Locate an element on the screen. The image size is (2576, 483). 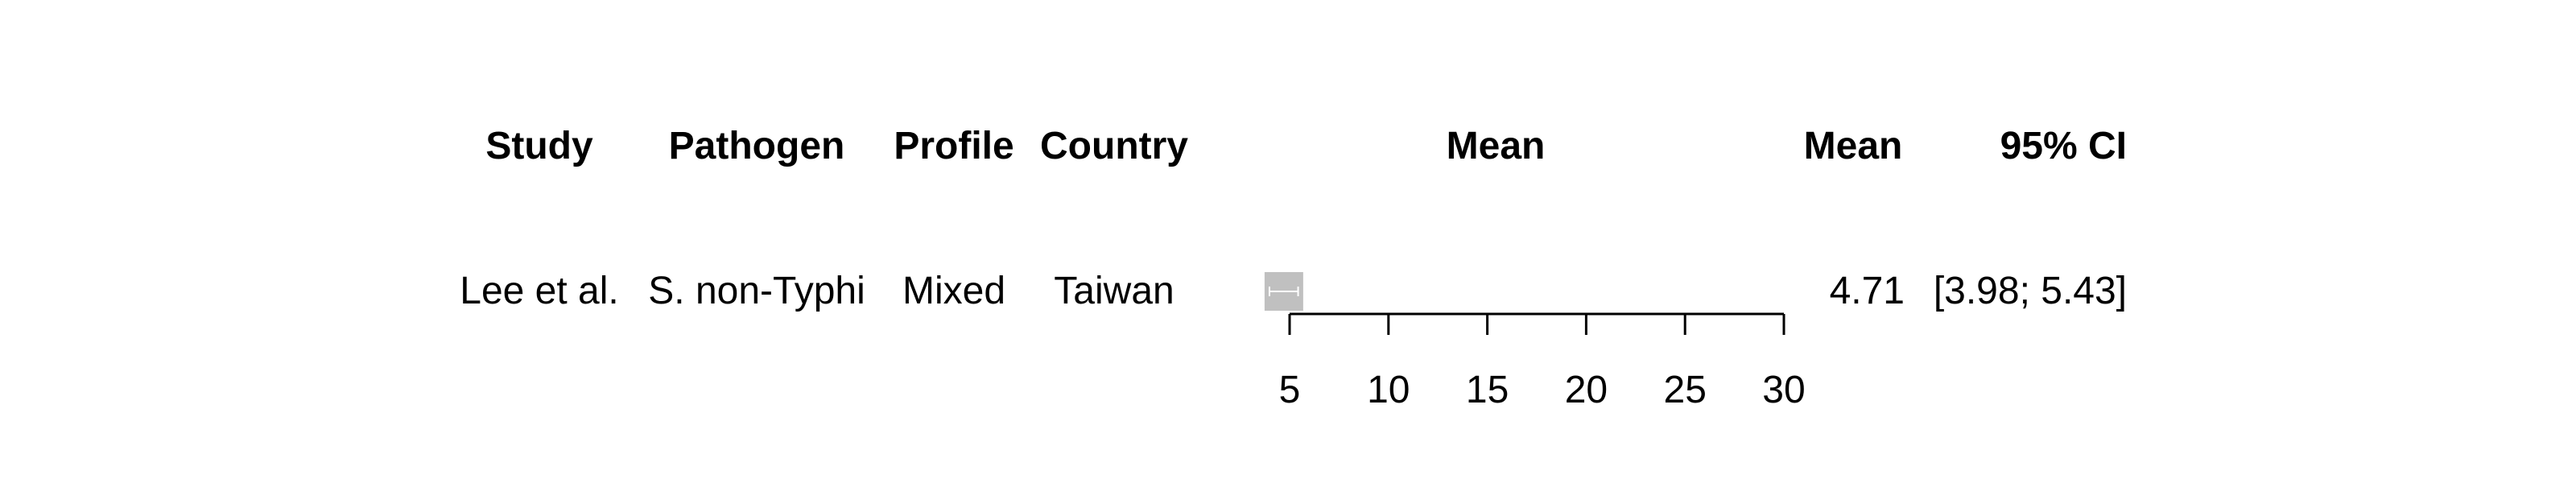
header-plot-mean: Mean is located at coordinates (1496, 146).